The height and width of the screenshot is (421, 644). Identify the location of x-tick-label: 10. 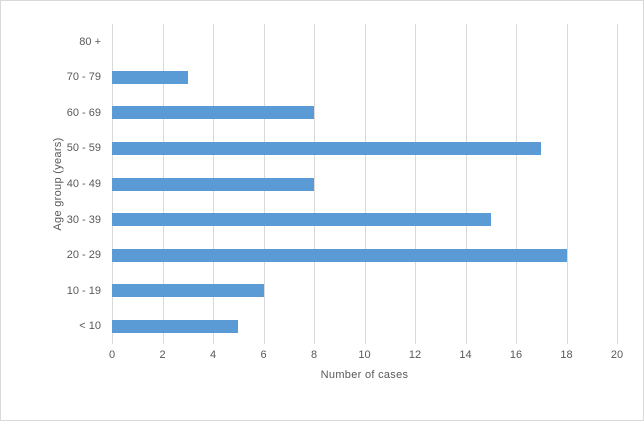
(364, 355).